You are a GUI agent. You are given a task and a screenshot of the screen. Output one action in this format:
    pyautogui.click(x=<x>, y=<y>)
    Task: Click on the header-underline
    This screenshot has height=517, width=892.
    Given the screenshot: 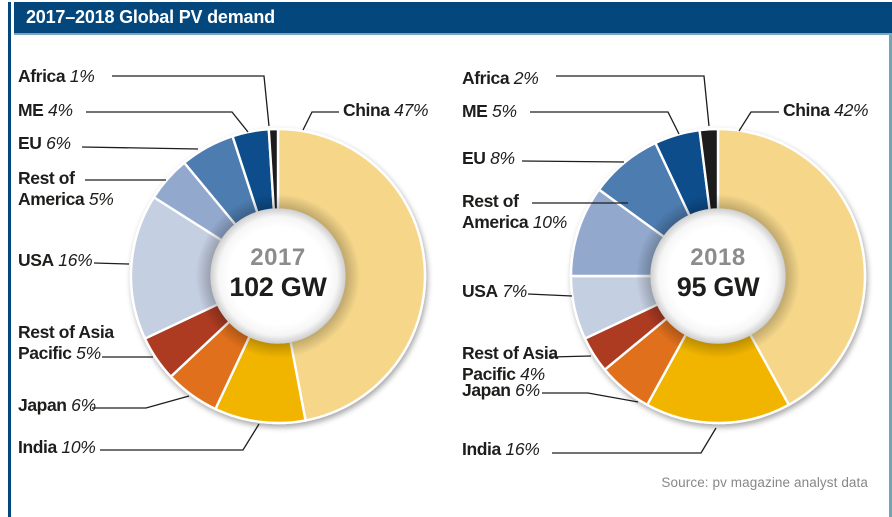 What is the action you would take?
    pyautogui.click(x=453, y=34)
    